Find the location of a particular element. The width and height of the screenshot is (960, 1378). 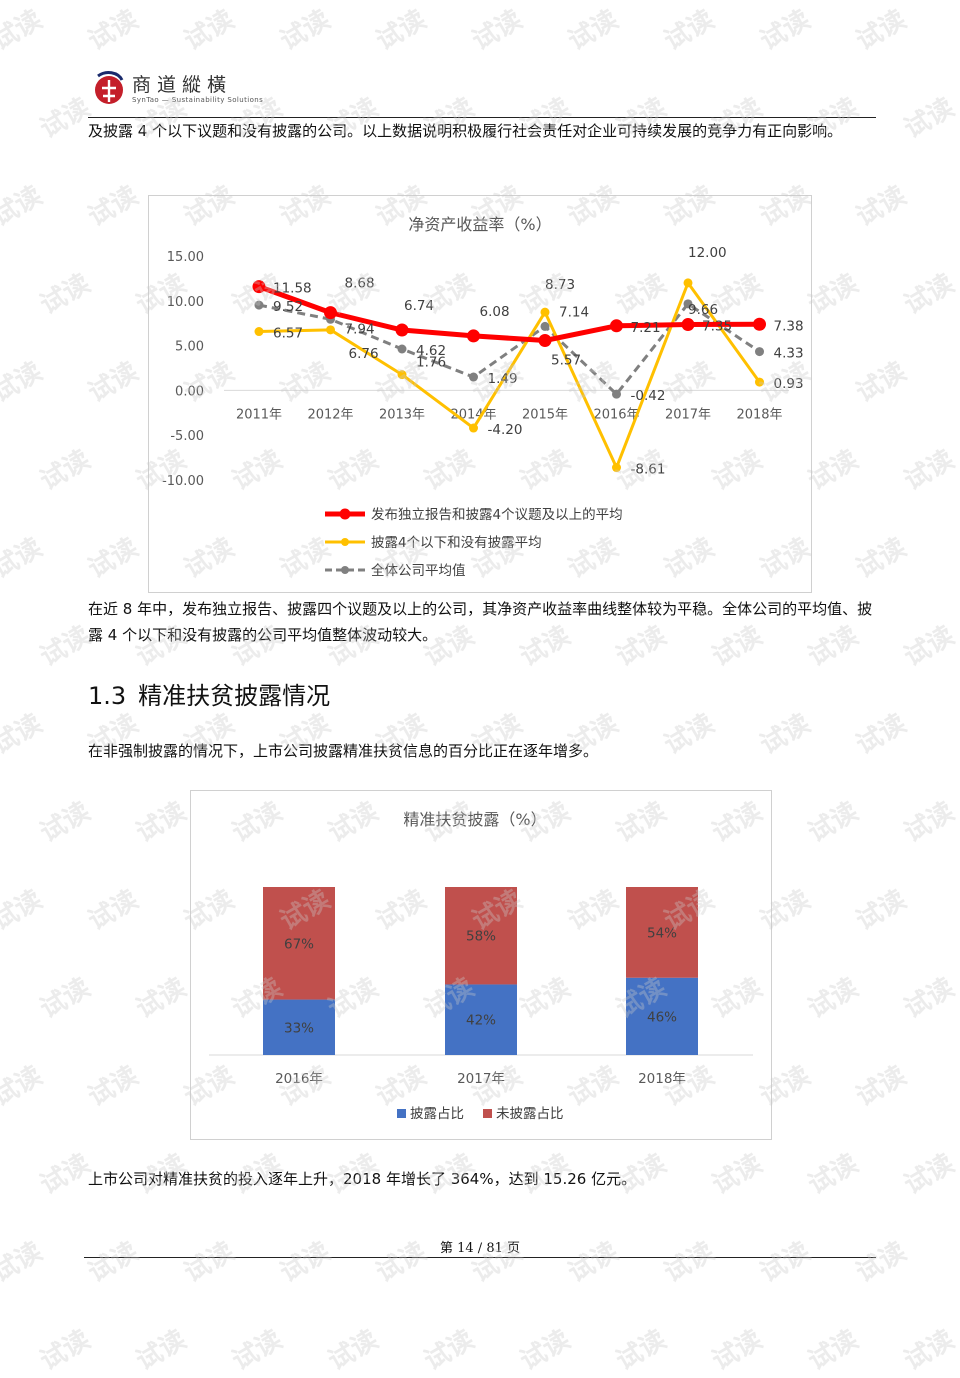

y-tick-label: -5.00 is located at coordinates (187, 436).